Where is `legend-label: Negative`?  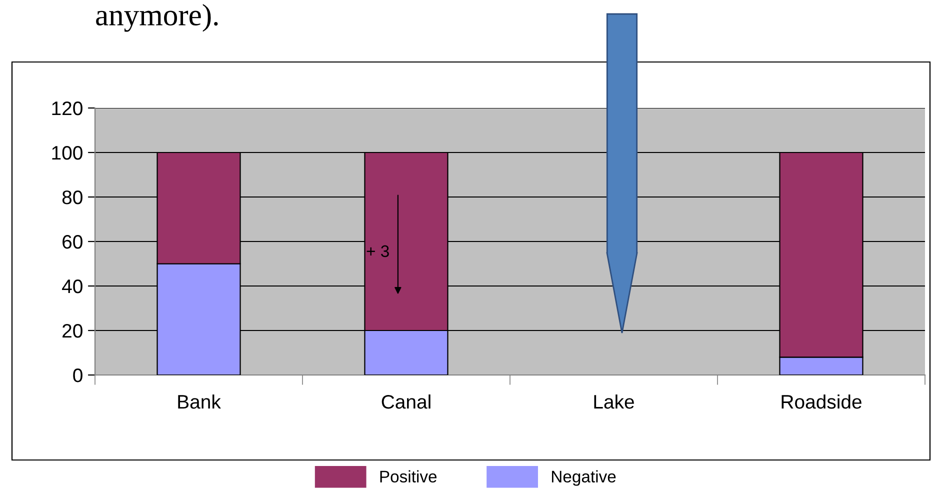
legend-label: Negative is located at coordinates (584, 478).